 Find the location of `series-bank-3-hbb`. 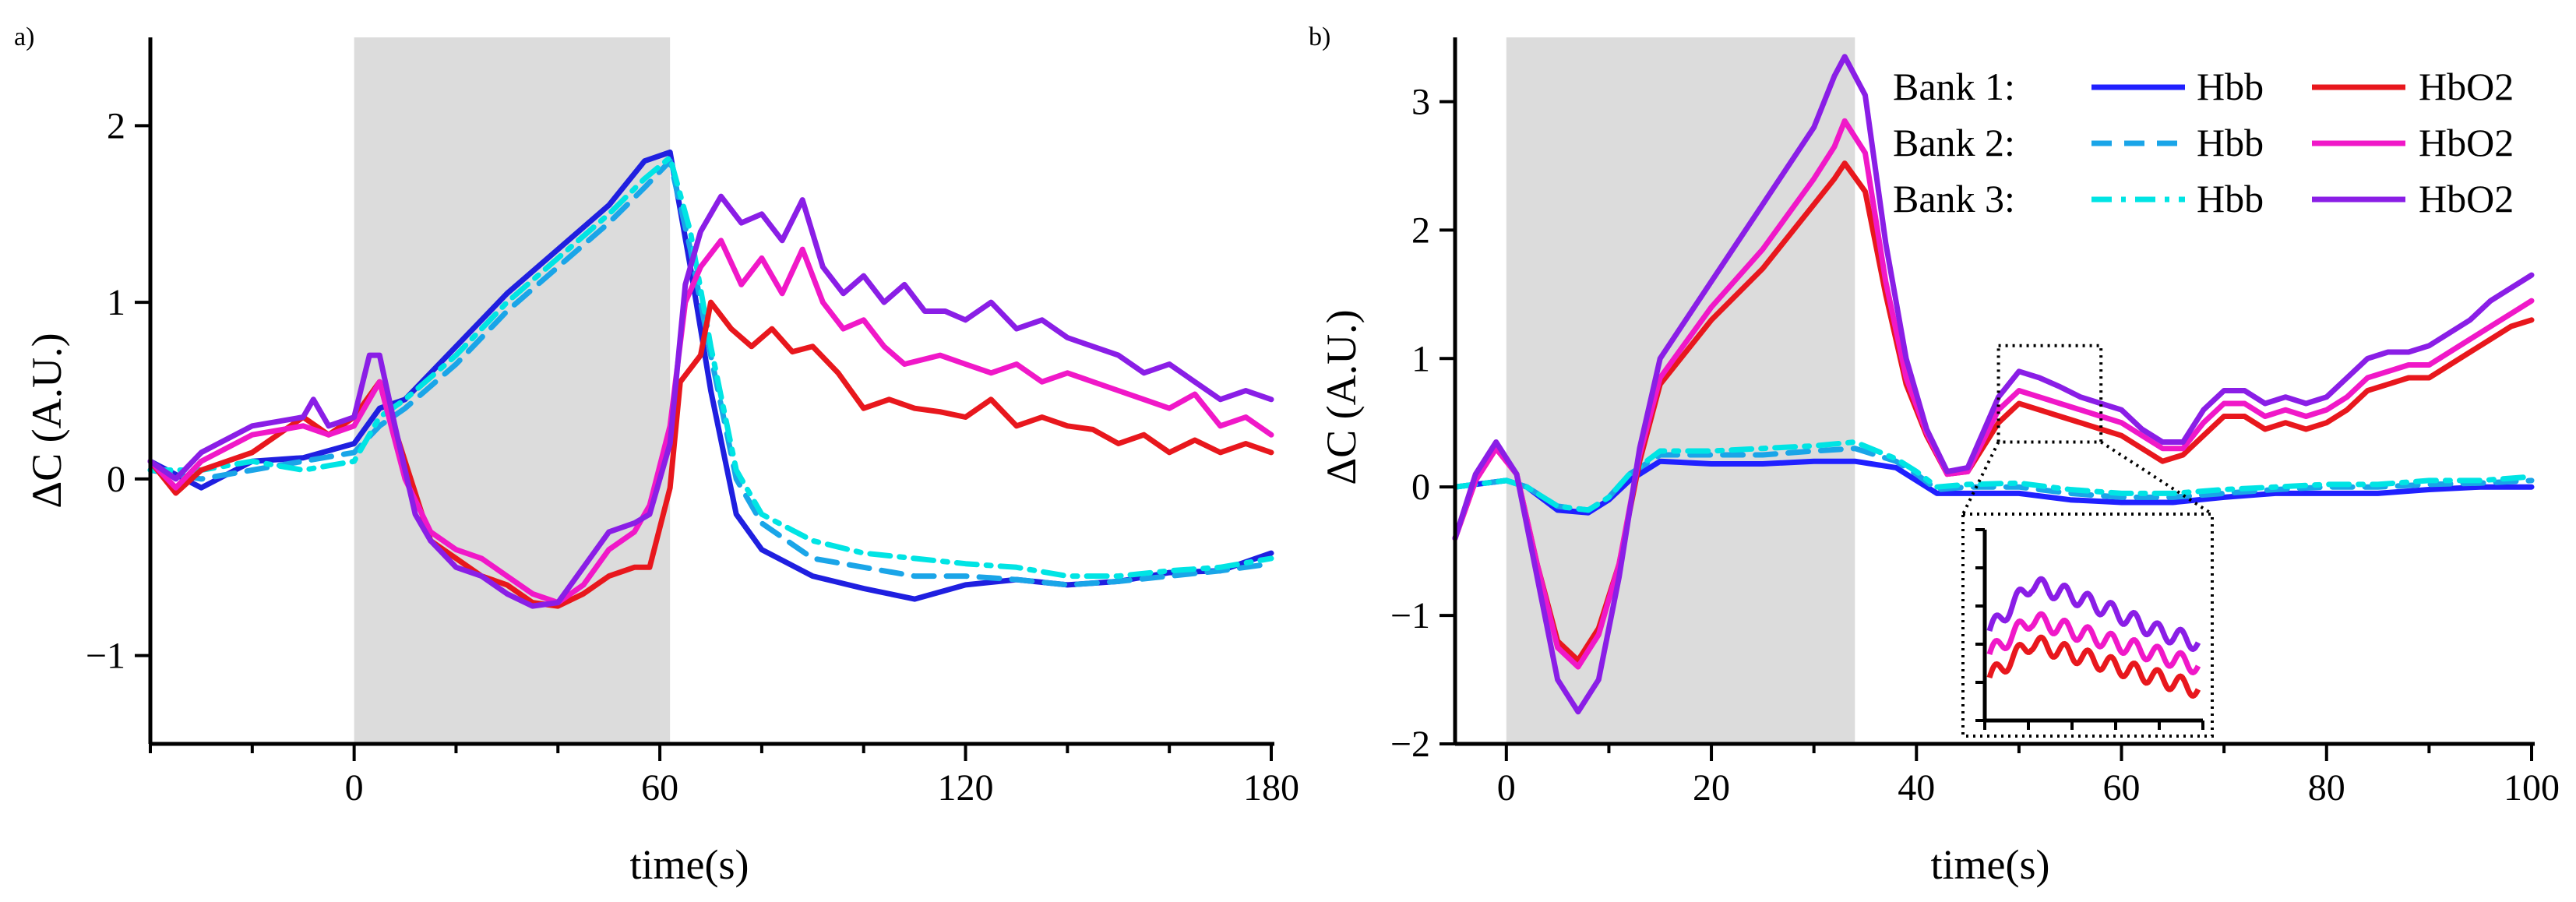

series-bank-3-hbb is located at coordinates (1994, 476).